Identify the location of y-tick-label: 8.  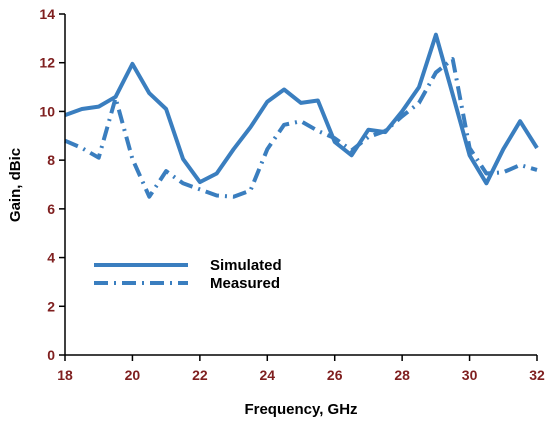
(51, 160).